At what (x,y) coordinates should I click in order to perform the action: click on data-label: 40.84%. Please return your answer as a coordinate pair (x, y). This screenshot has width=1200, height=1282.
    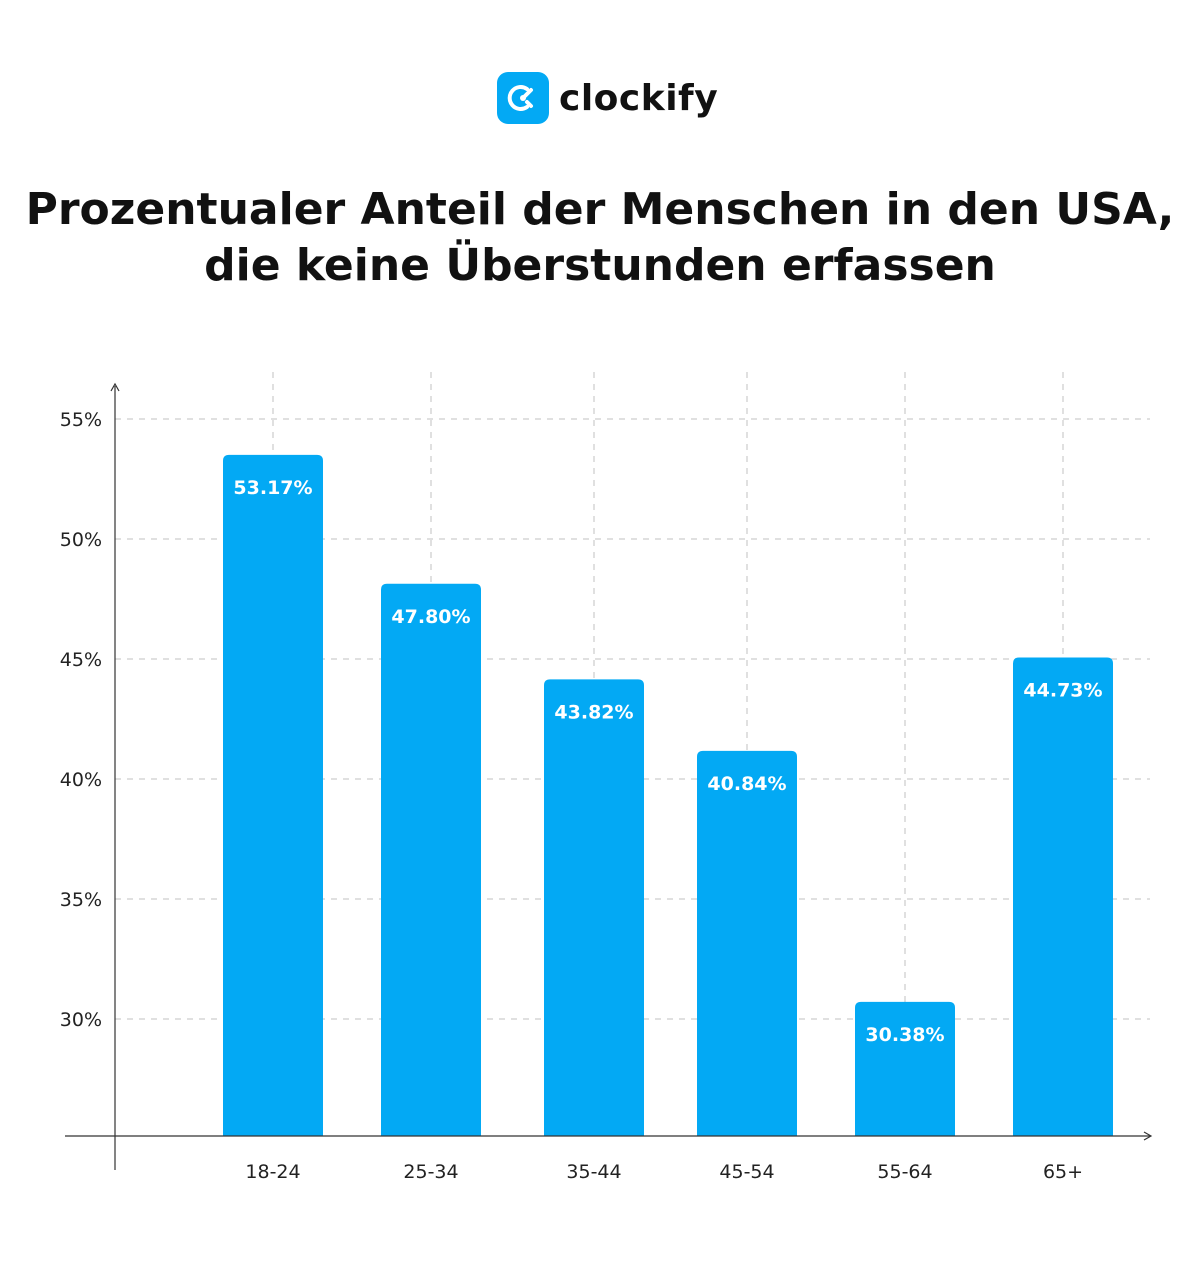
    Looking at the image, I should click on (746, 784).